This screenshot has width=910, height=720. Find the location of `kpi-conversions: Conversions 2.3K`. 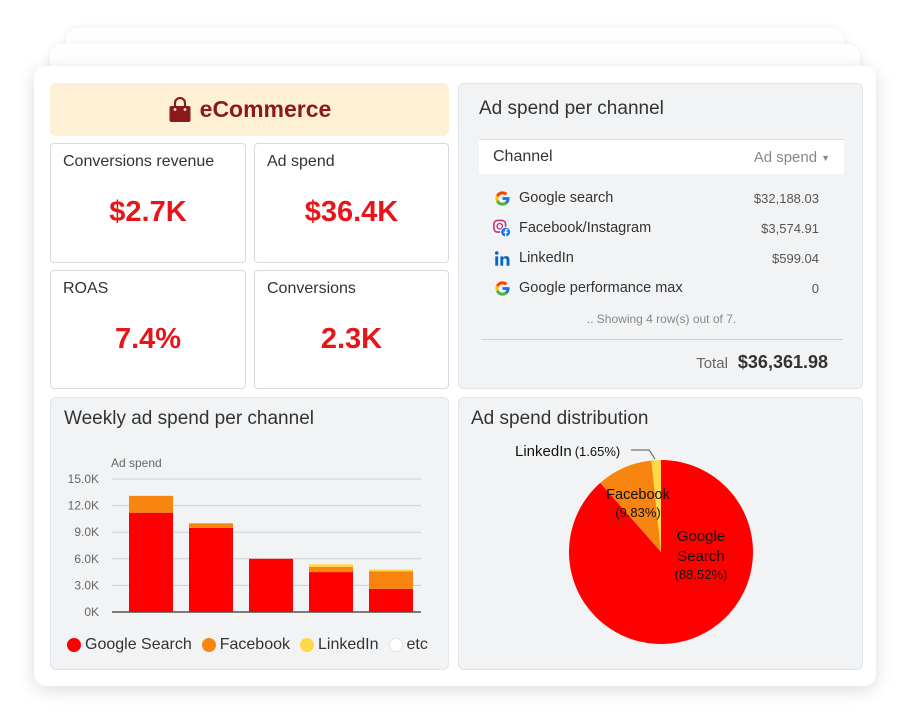

kpi-conversions: Conversions 2.3K is located at coordinates (351, 329).